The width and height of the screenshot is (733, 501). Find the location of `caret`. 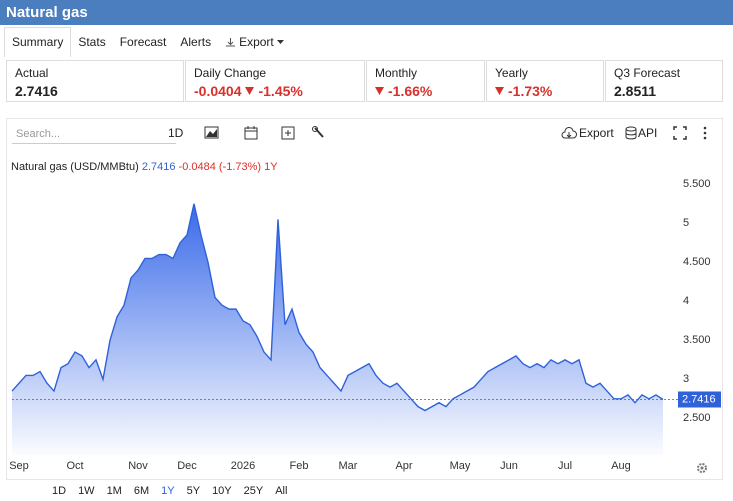

caret is located at coordinates (280, 41).